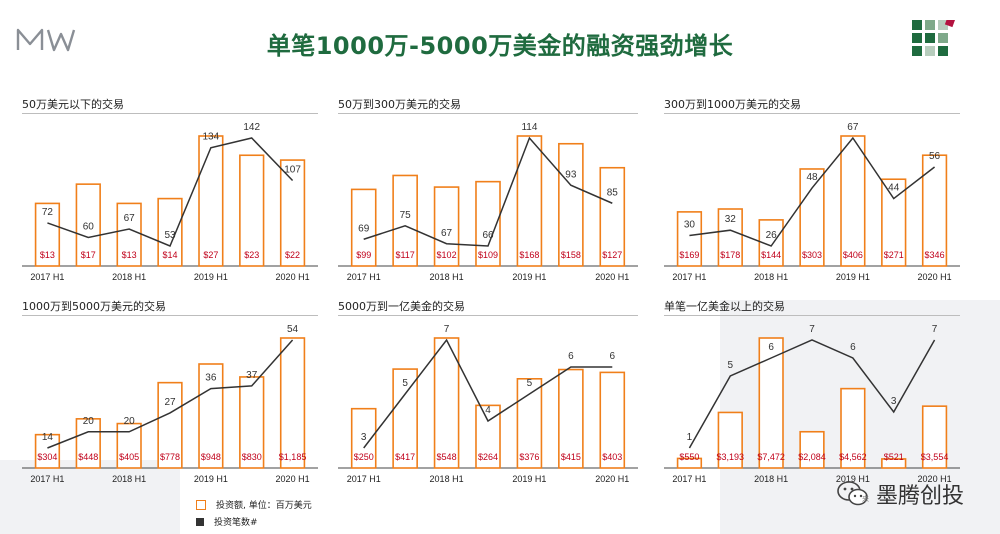 Image resolution: width=1000 pixels, height=534 pixels. What do you see at coordinates (771, 457) in the screenshot?
I see `bar-value-label: $7,472` at bounding box center [771, 457].